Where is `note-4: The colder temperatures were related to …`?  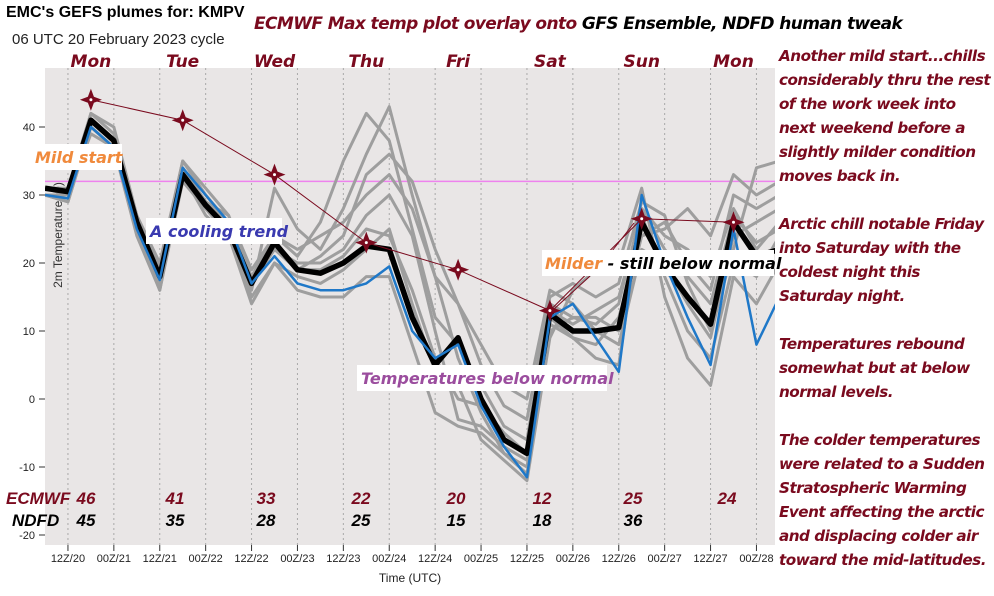 note-4: The colder temperatures were related to … is located at coordinates (882, 500).